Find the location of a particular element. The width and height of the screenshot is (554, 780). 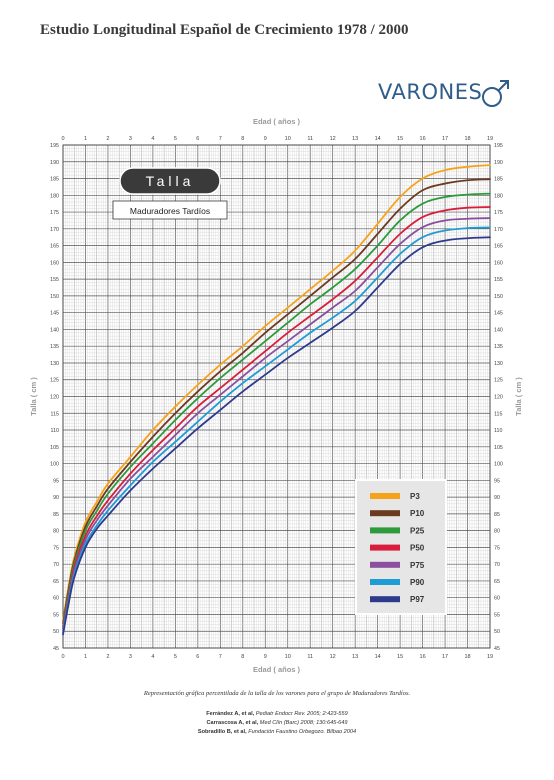

x-tick-label-top: 17 is located at coordinates (445, 139).